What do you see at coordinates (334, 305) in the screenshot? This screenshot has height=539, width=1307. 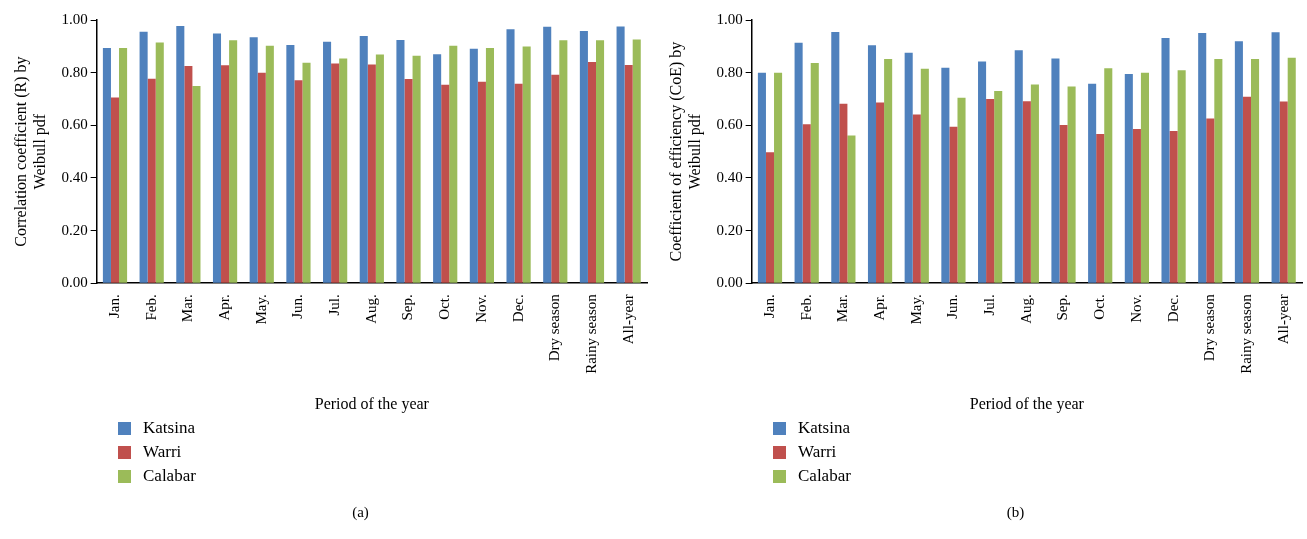 I see `x-tick-label: Jul.` at bounding box center [334, 305].